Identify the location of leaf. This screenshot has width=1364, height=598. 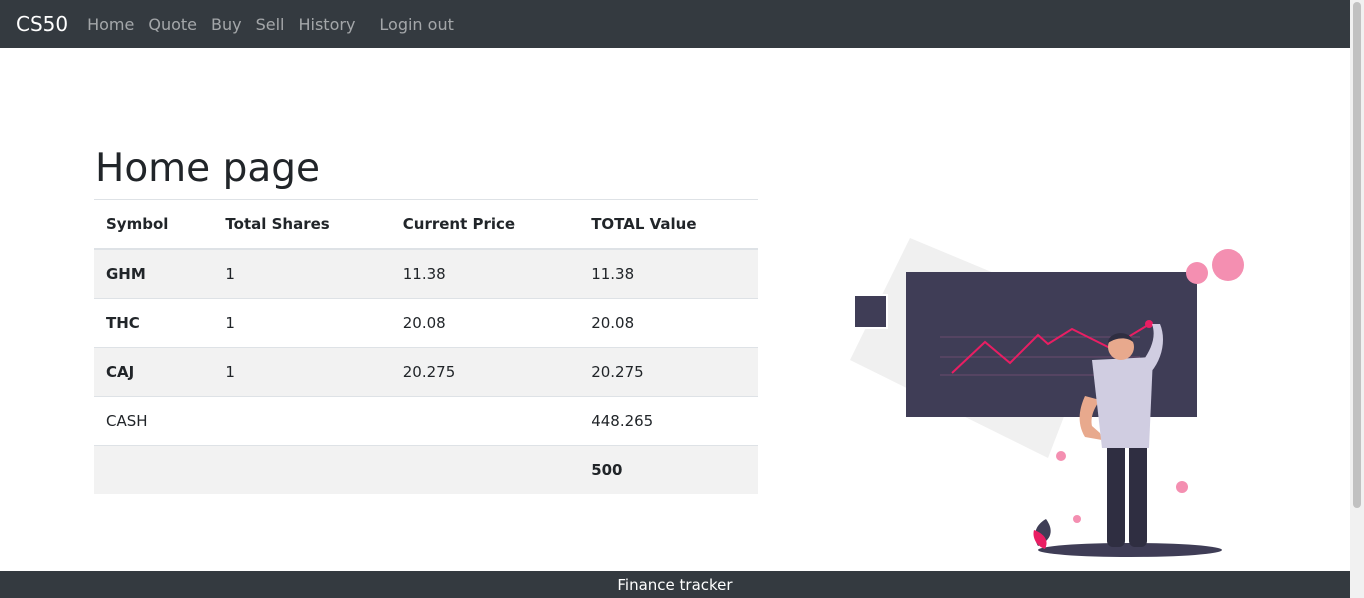
(1040, 539).